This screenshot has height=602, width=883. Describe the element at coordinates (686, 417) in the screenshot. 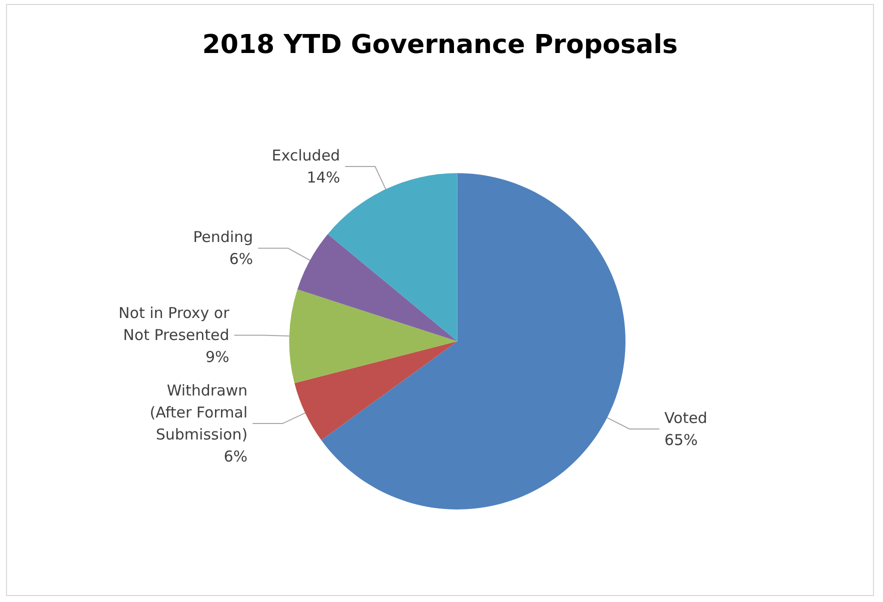

I see `slice-label: Voted` at that location.